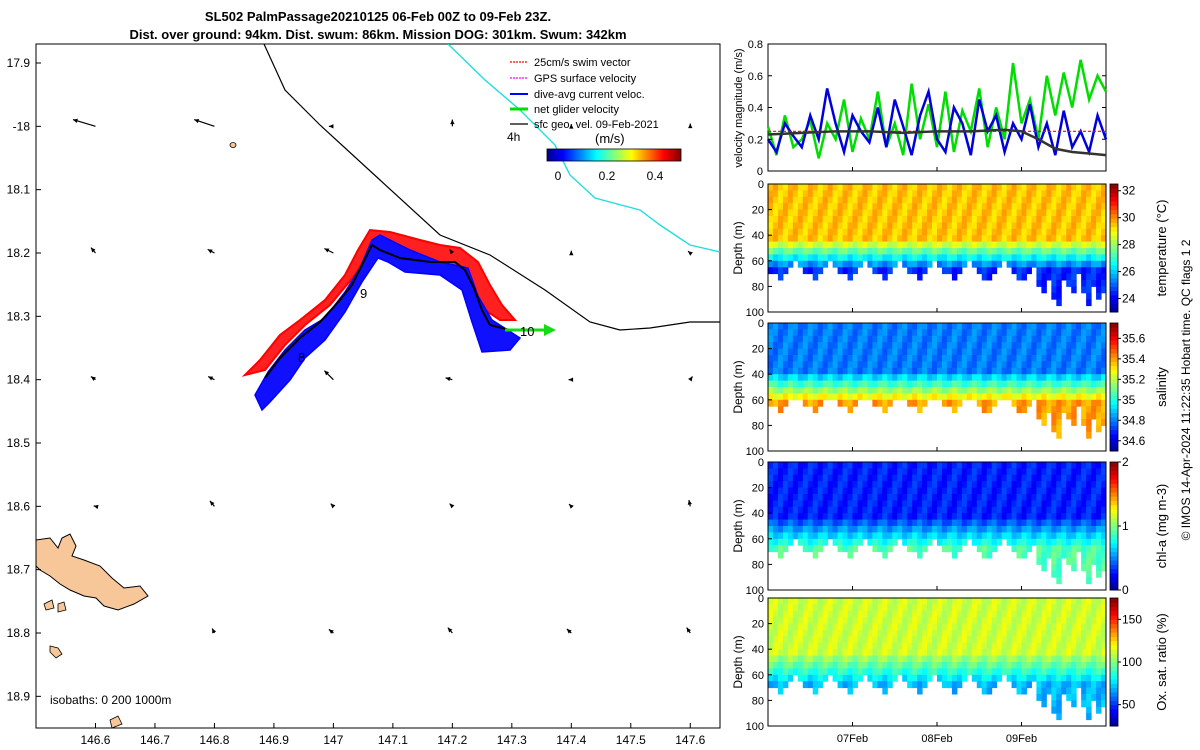 The image size is (1200, 750). What do you see at coordinates (1134, 441) in the screenshot?
I see `colorbar-tick-label: 34.6` at bounding box center [1134, 441].